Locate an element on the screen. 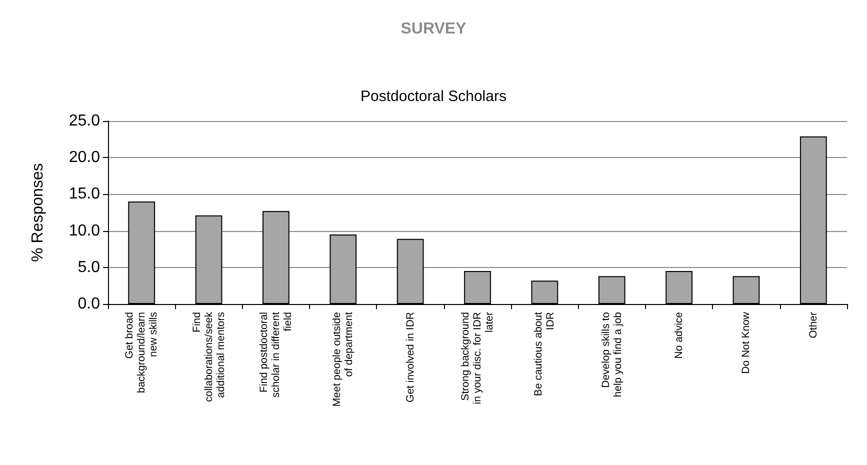 This screenshot has height=465, width=867. x-tick-label: Be cautious about IDR is located at coordinates (544, 354).